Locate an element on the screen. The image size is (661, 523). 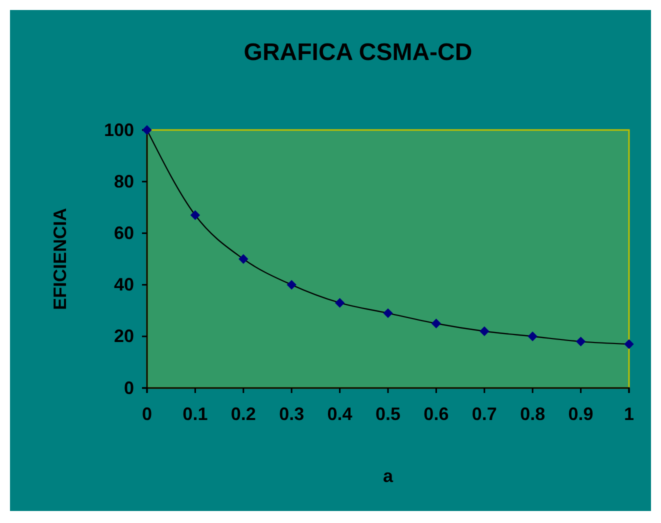
x-tick-label: 0 is located at coordinates (147, 414).